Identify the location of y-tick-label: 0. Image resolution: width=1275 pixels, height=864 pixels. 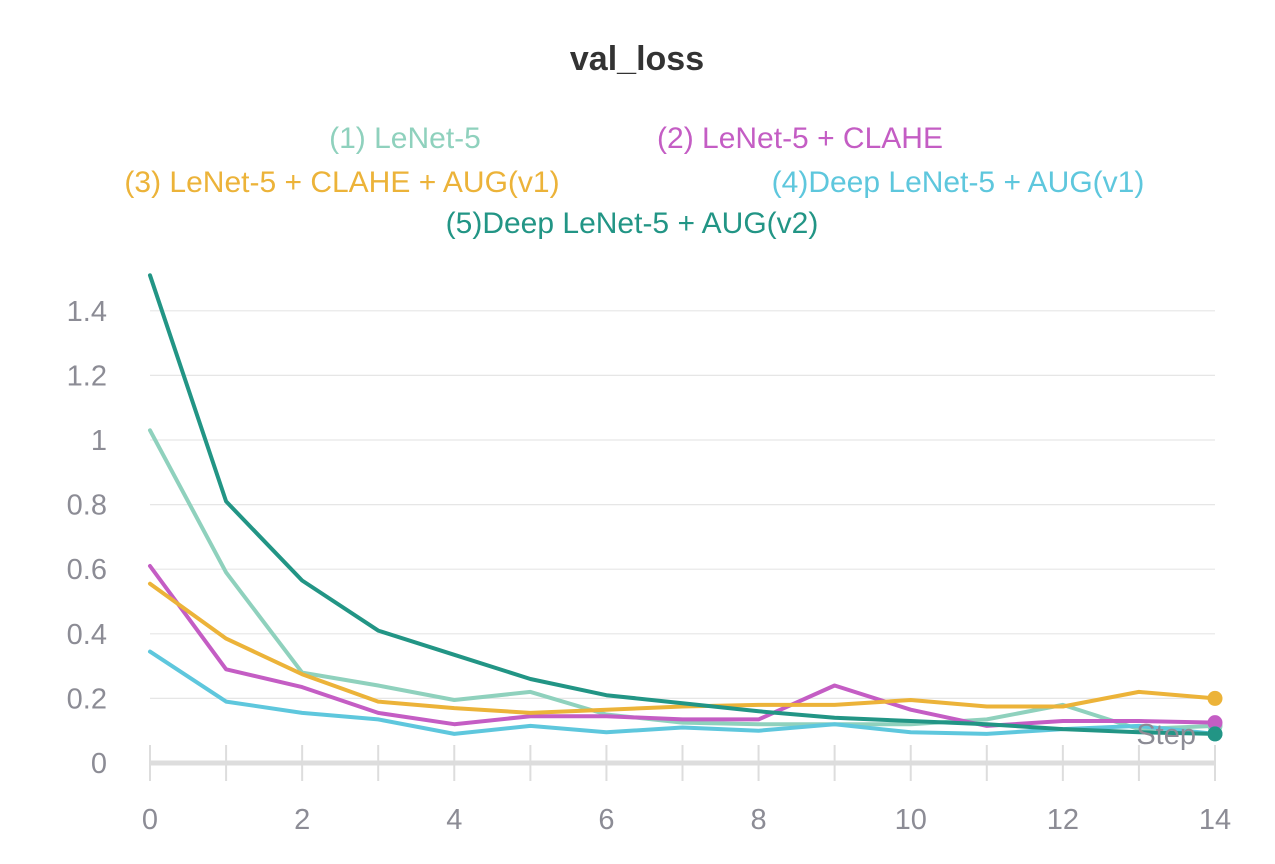
(99, 764).